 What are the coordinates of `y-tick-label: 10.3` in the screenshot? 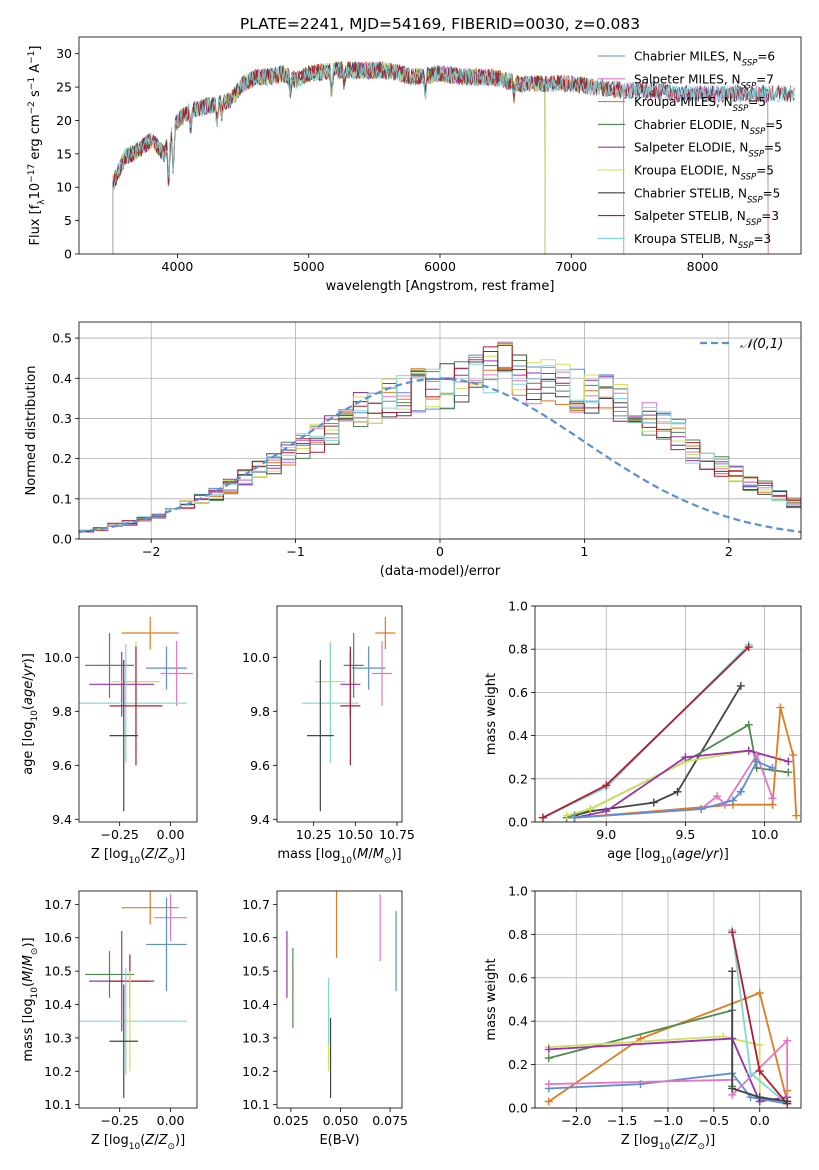 It's located at (256, 1037).